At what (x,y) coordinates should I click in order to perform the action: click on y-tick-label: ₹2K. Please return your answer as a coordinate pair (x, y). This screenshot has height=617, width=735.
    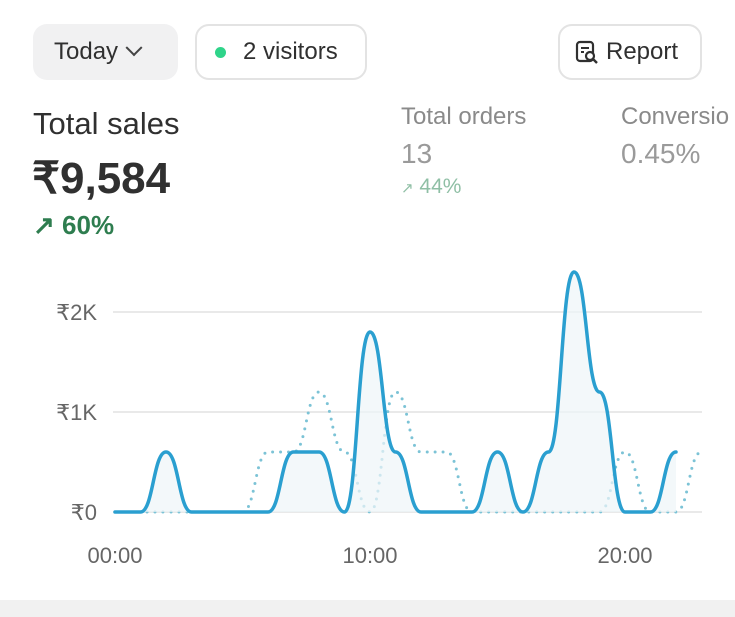
    Looking at the image, I should click on (76, 312).